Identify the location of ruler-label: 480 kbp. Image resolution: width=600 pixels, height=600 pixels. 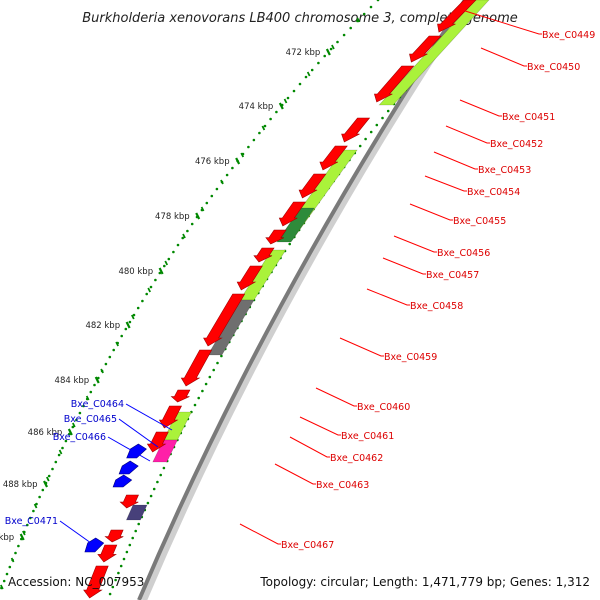
(135, 272).